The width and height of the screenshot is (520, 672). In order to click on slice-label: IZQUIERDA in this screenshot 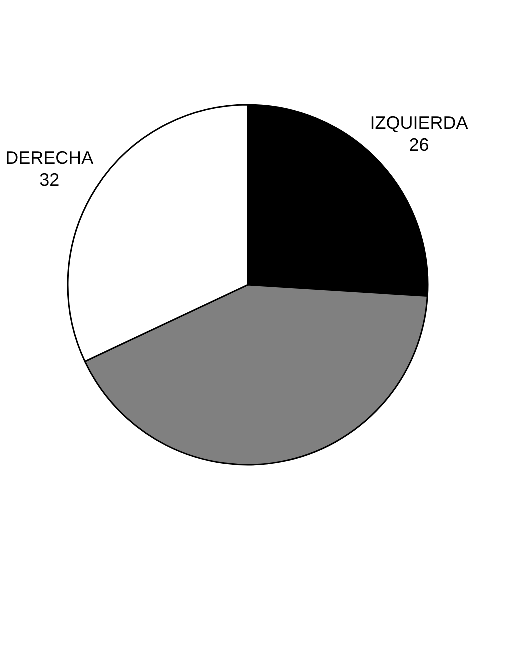, I will do `click(419, 123)`.